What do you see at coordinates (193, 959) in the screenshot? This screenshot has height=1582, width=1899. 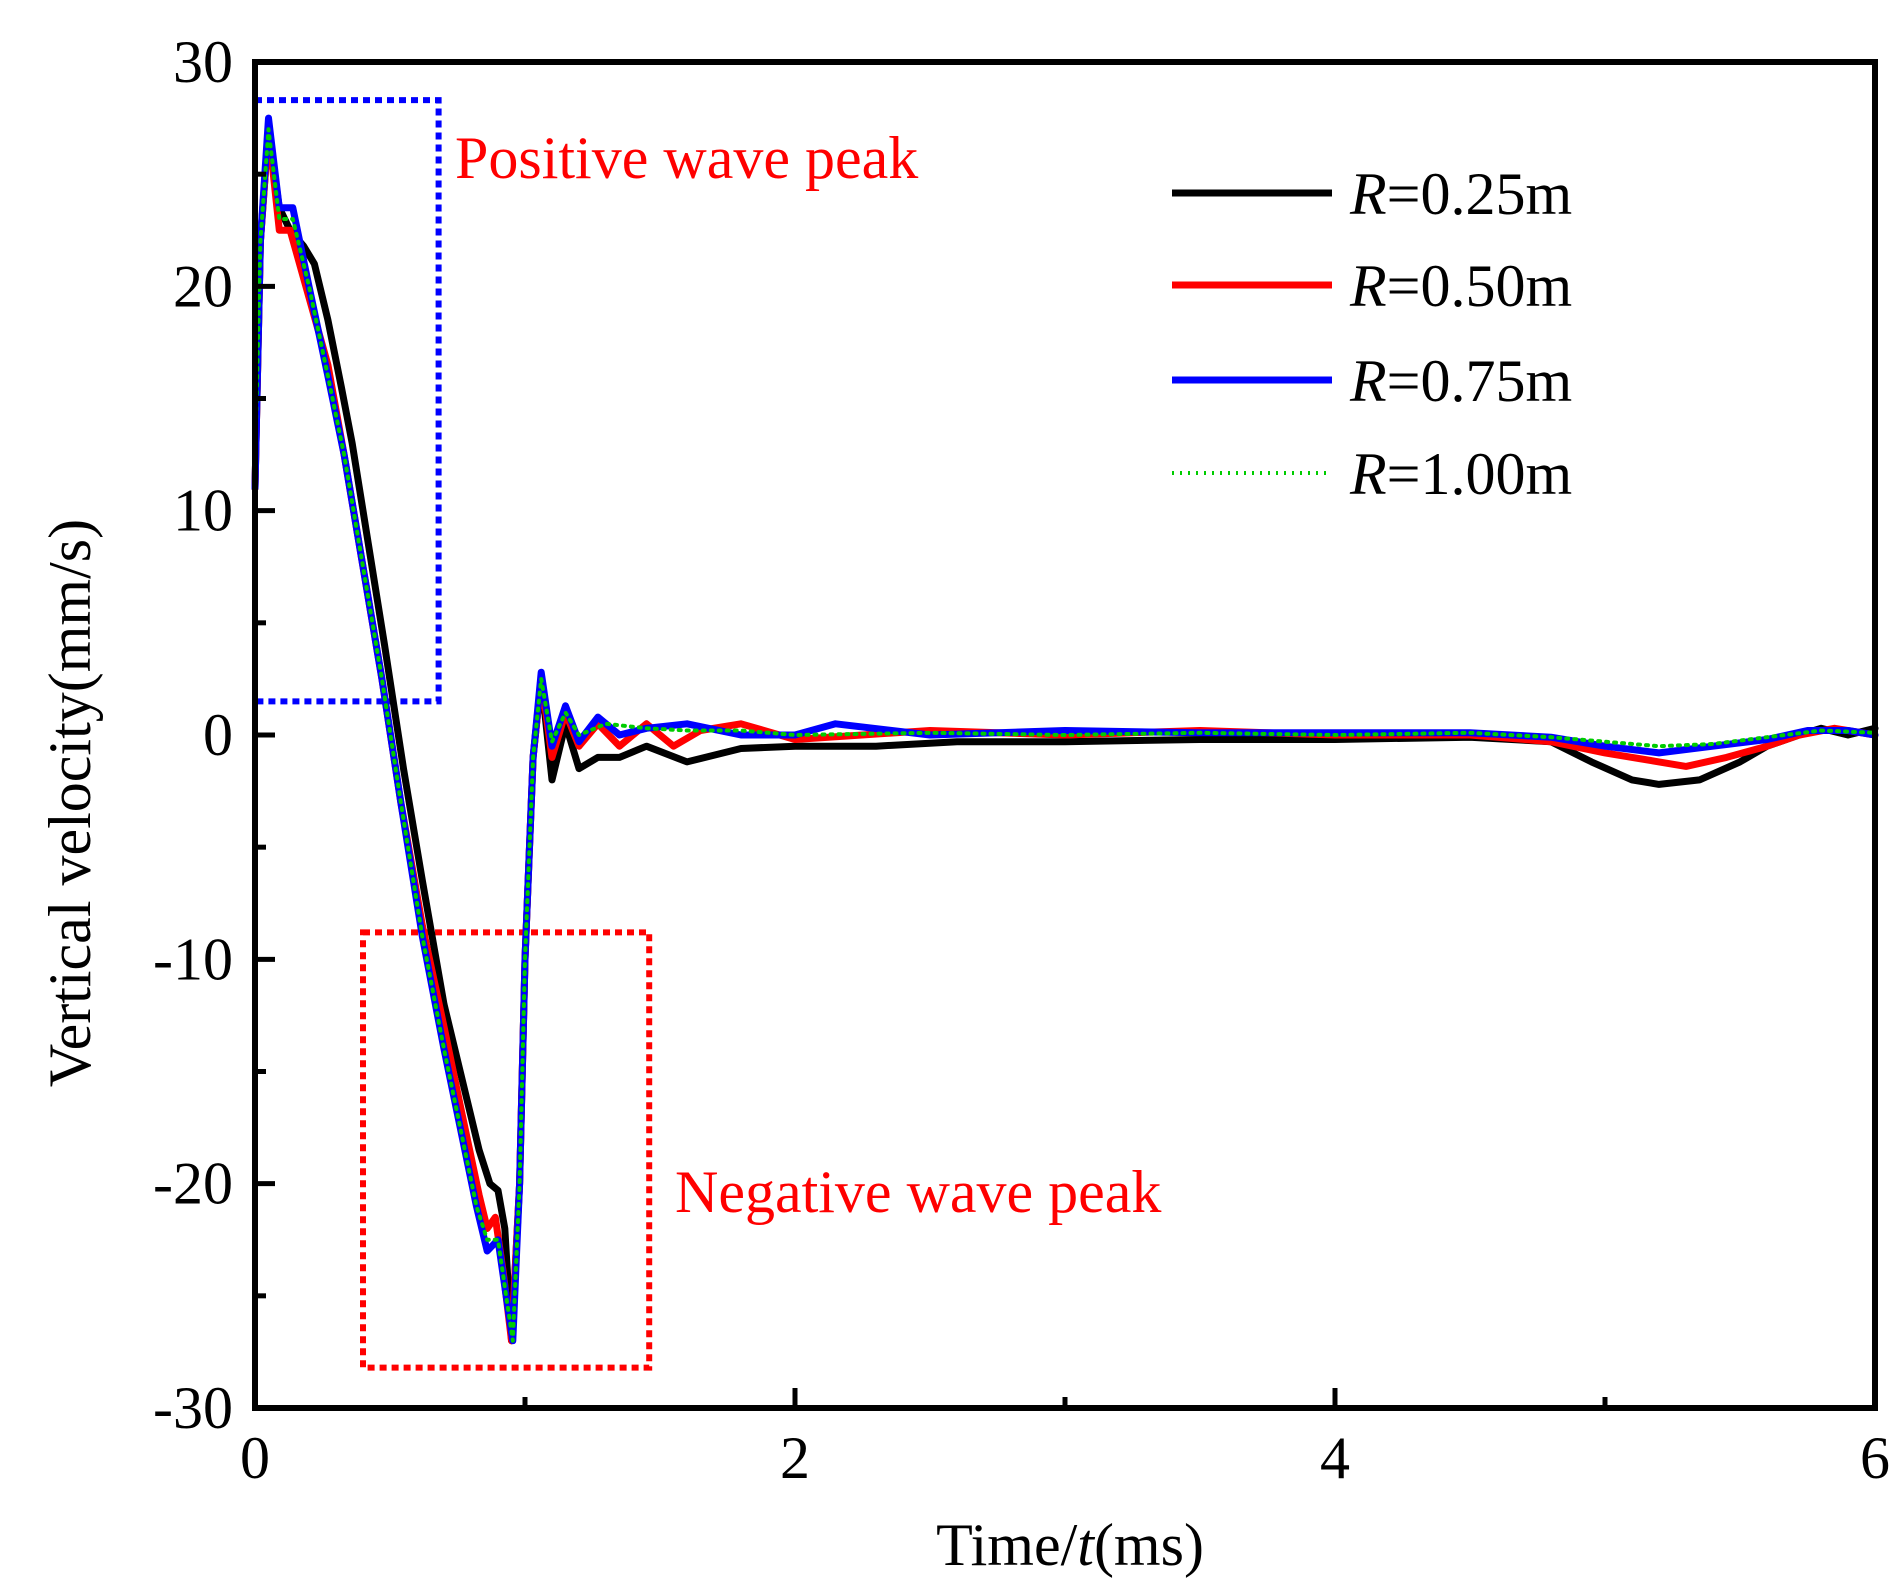 I see `y-tick-label: -10` at bounding box center [193, 959].